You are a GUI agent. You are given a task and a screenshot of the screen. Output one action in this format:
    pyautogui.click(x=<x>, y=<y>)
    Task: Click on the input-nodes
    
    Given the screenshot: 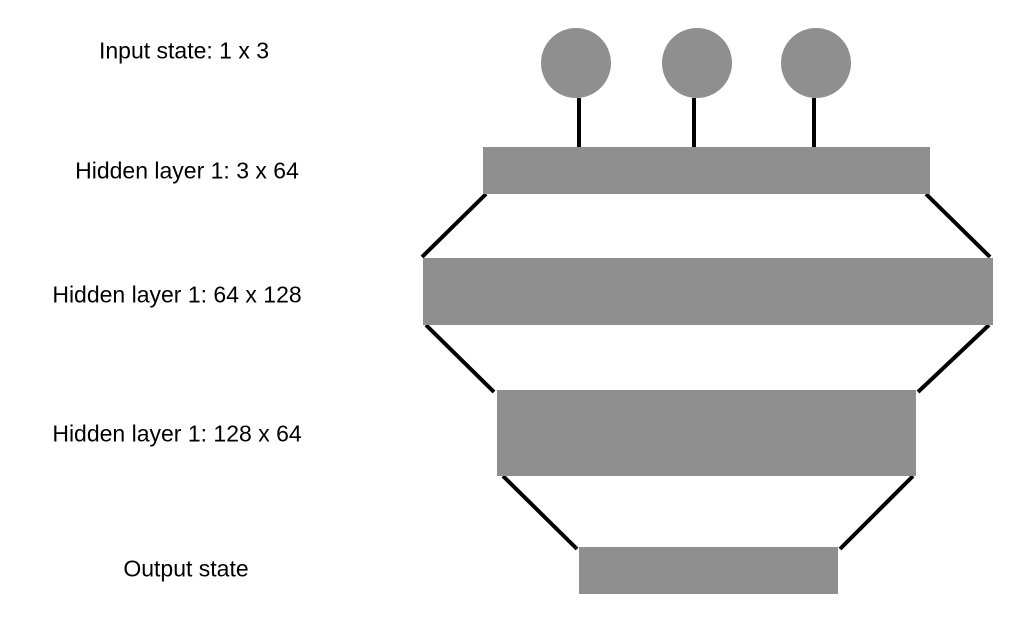 What is the action you would take?
    pyautogui.click(x=696, y=63)
    